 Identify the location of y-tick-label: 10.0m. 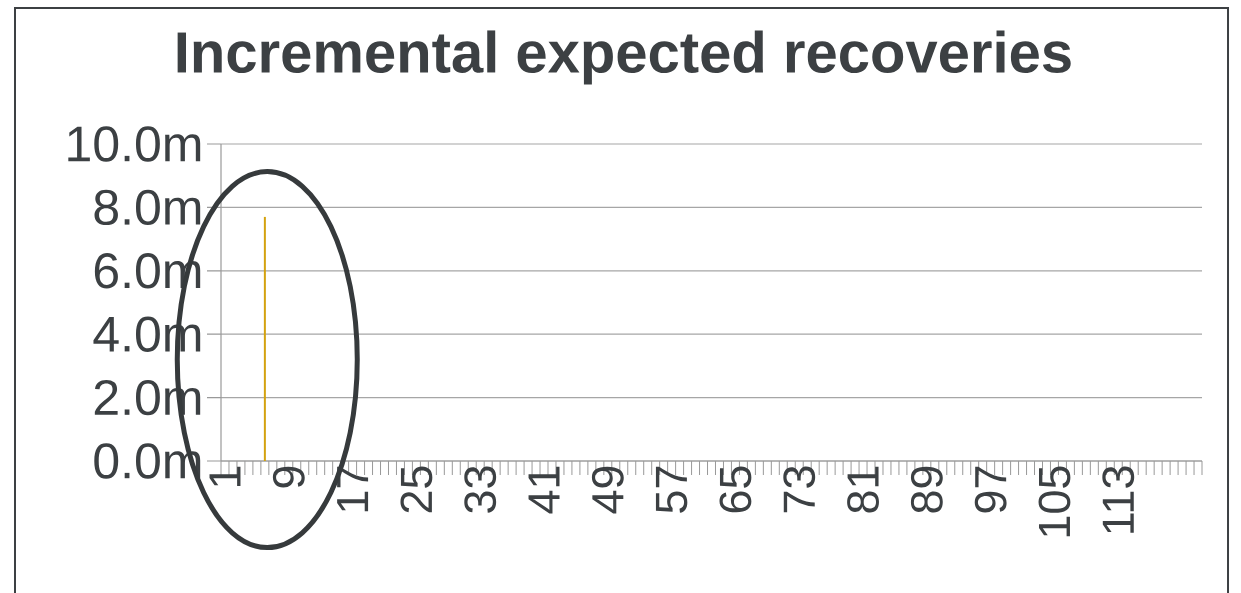
(134, 144).